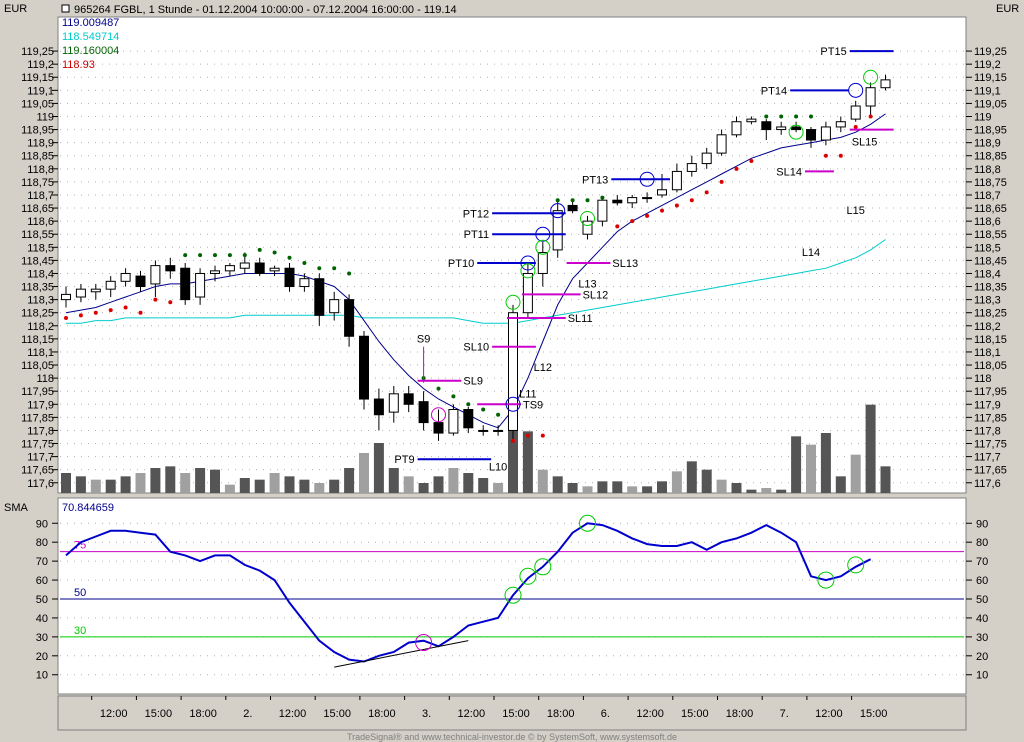 Image resolution: width=1024 pixels, height=742 pixels. I want to click on indicator-value: 70.844659, so click(88, 508).